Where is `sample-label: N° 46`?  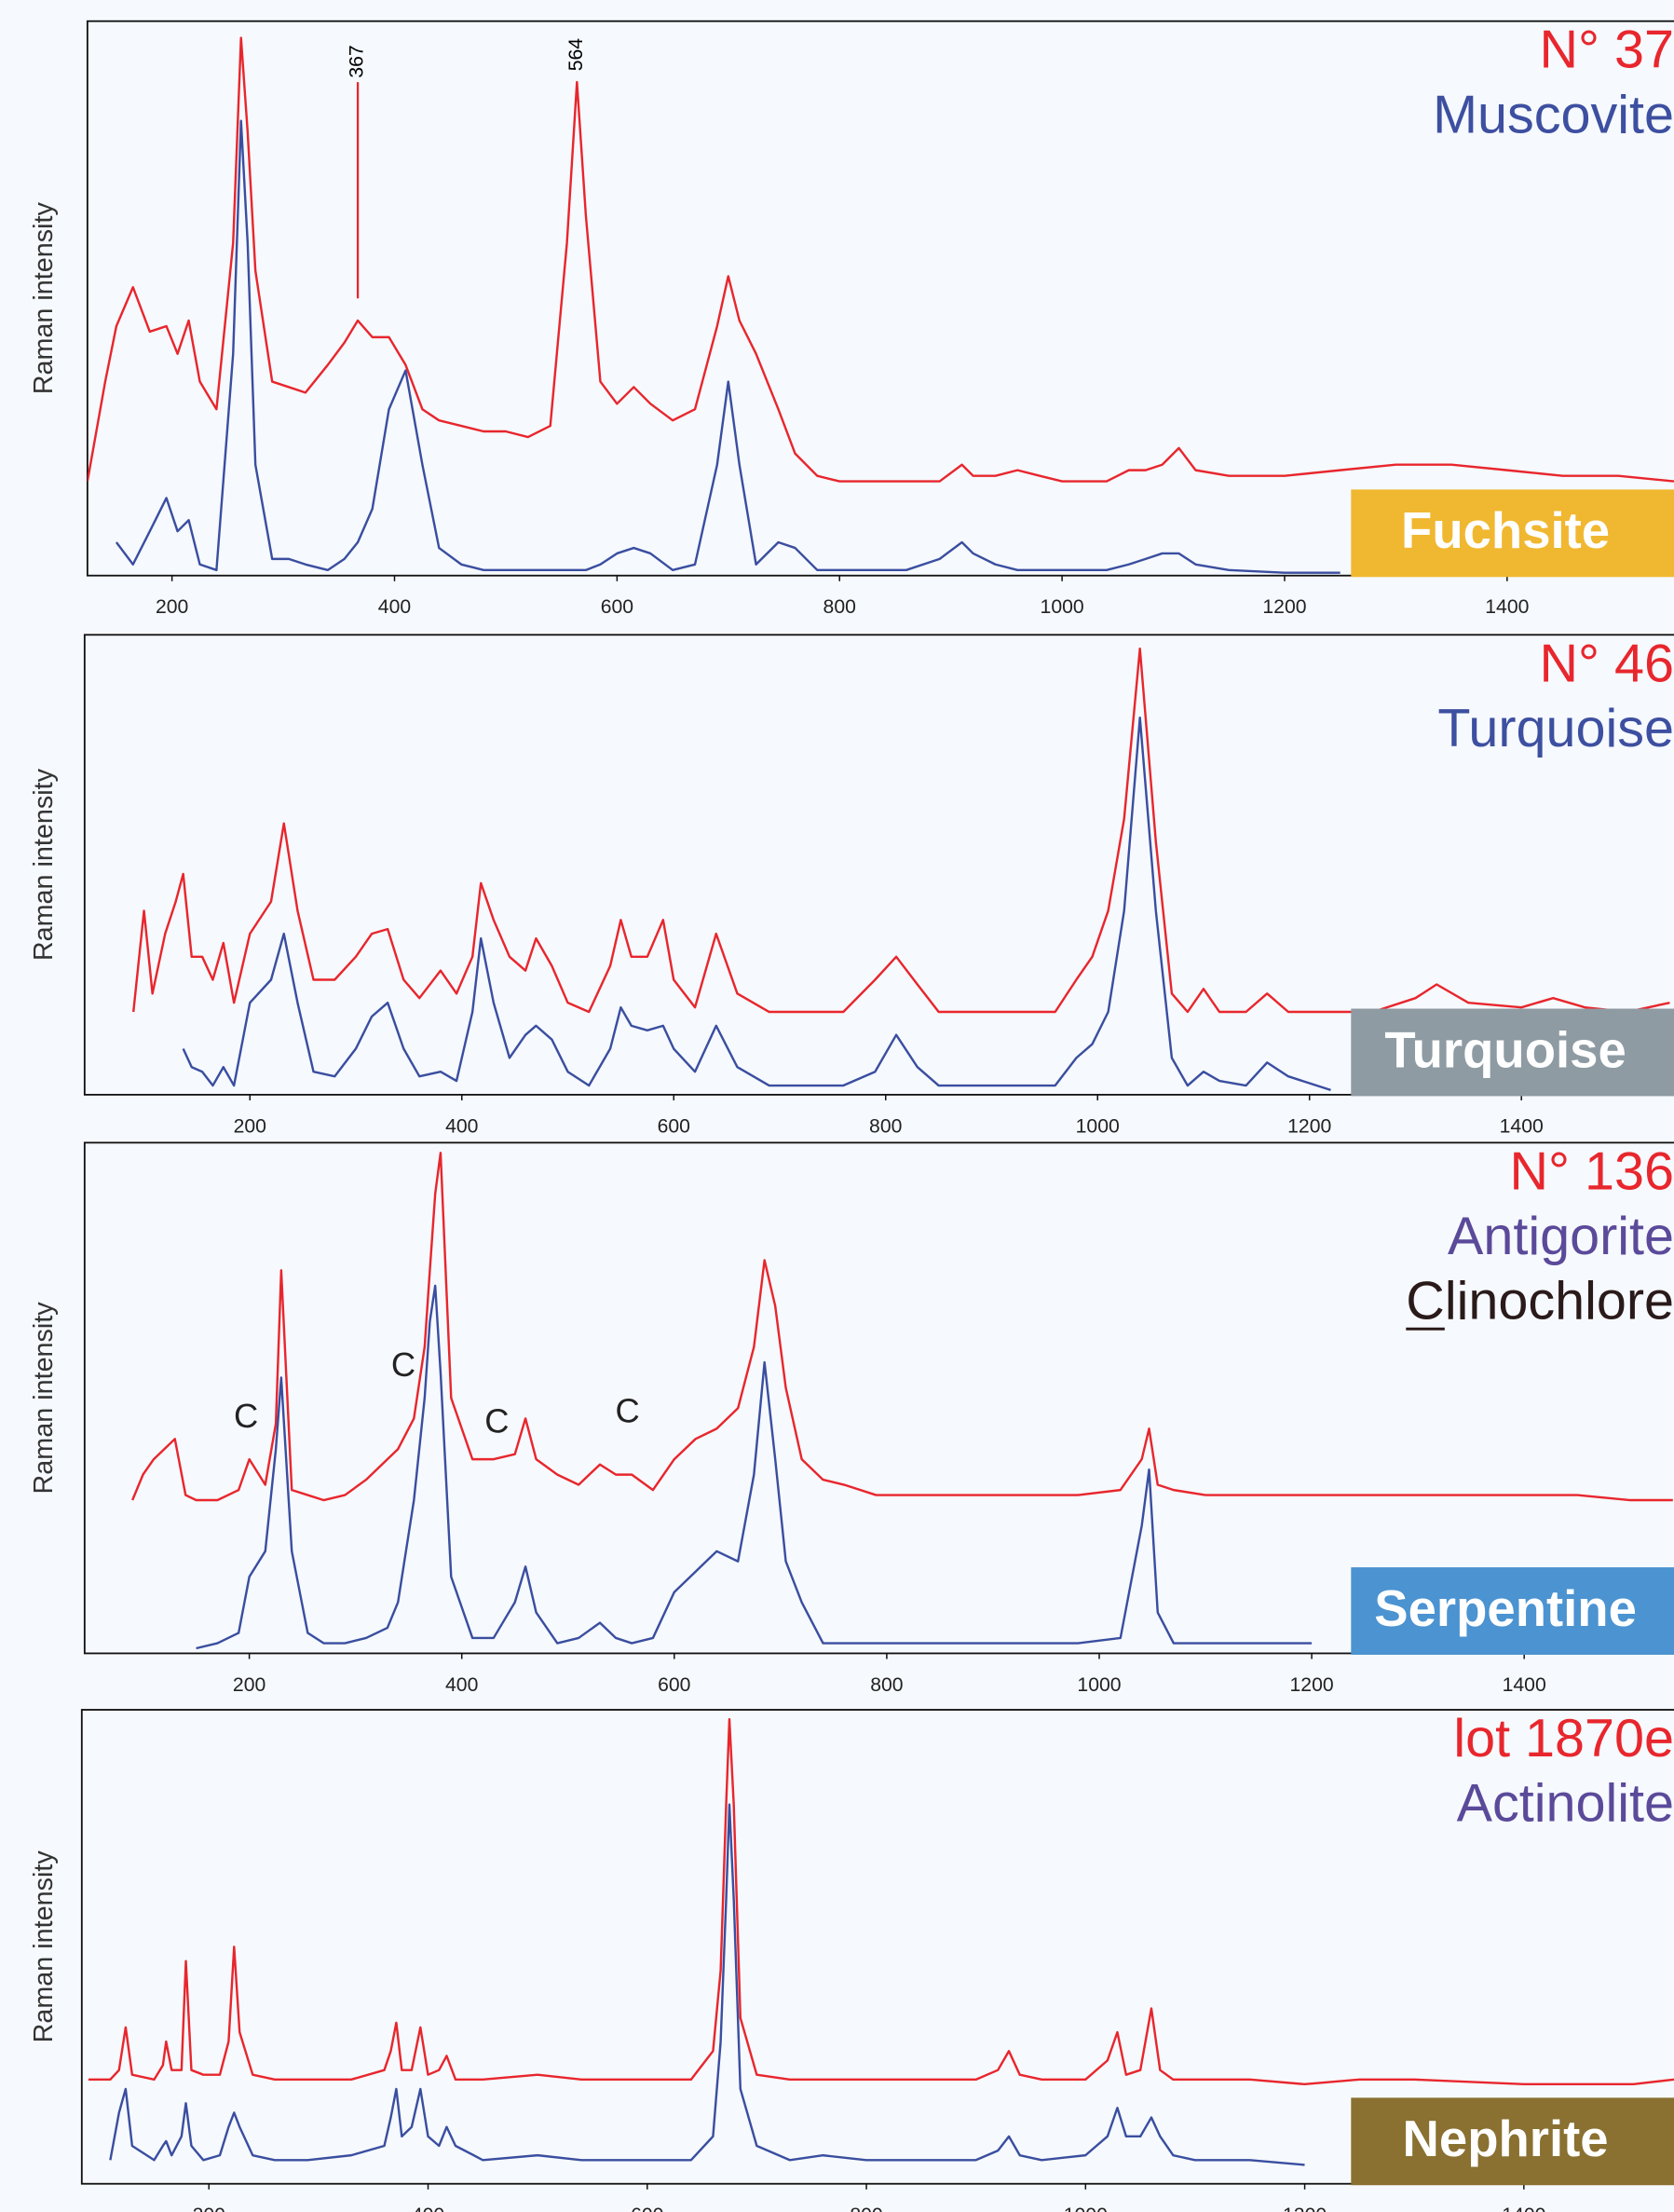
sample-label: N° 46 is located at coordinates (1607, 663).